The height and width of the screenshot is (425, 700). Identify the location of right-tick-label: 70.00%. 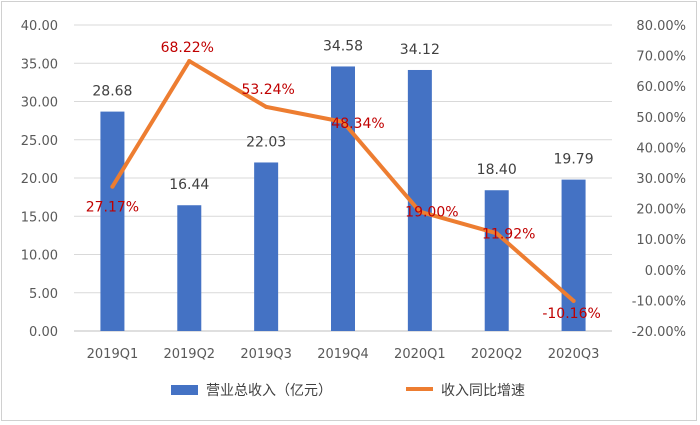
(661, 57).